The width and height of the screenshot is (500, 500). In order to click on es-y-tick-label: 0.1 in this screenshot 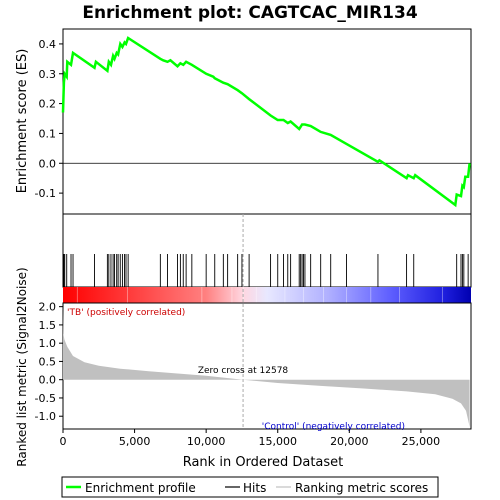, I will do `click(48, 133)`.